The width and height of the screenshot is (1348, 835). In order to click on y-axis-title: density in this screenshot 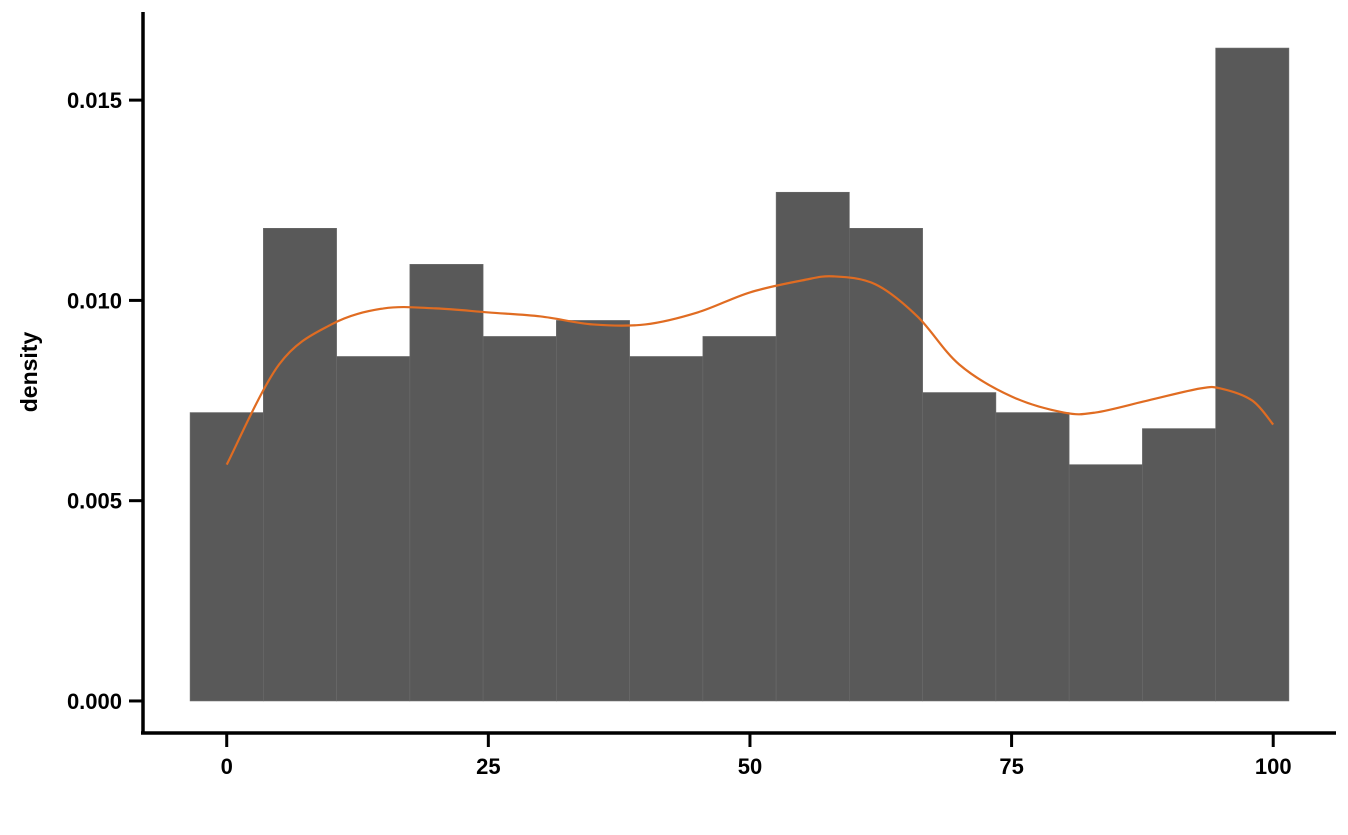, I will do `click(29, 372)`.